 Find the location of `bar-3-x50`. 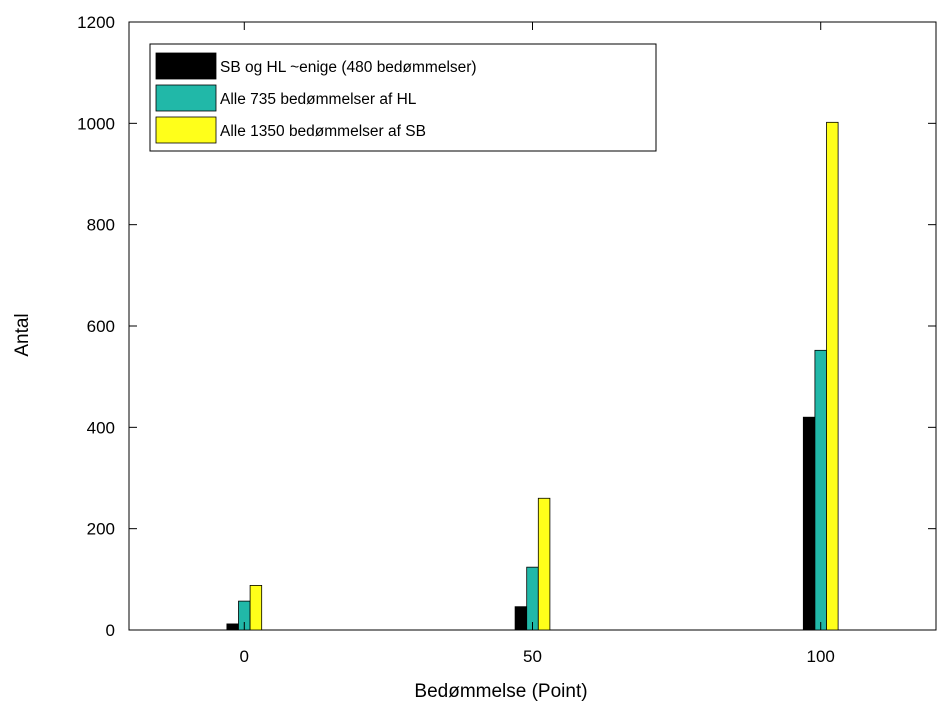

bar-3-x50 is located at coordinates (544, 564).